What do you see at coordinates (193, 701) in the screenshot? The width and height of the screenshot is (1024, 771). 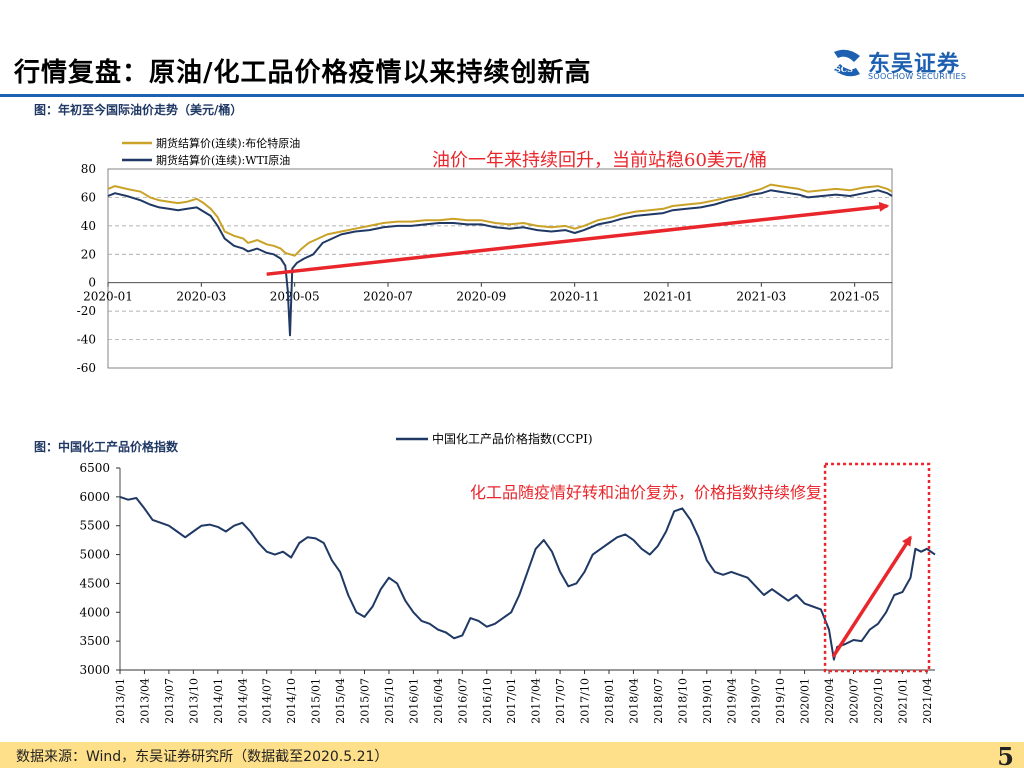 I see `x-tick-label: 2013/10` at bounding box center [193, 701].